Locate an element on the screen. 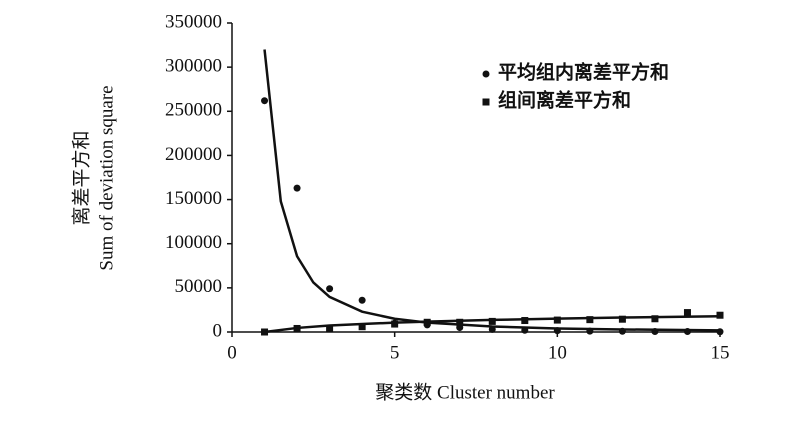  legend-label: 平均组内离差平方和 is located at coordinates (583, 71).